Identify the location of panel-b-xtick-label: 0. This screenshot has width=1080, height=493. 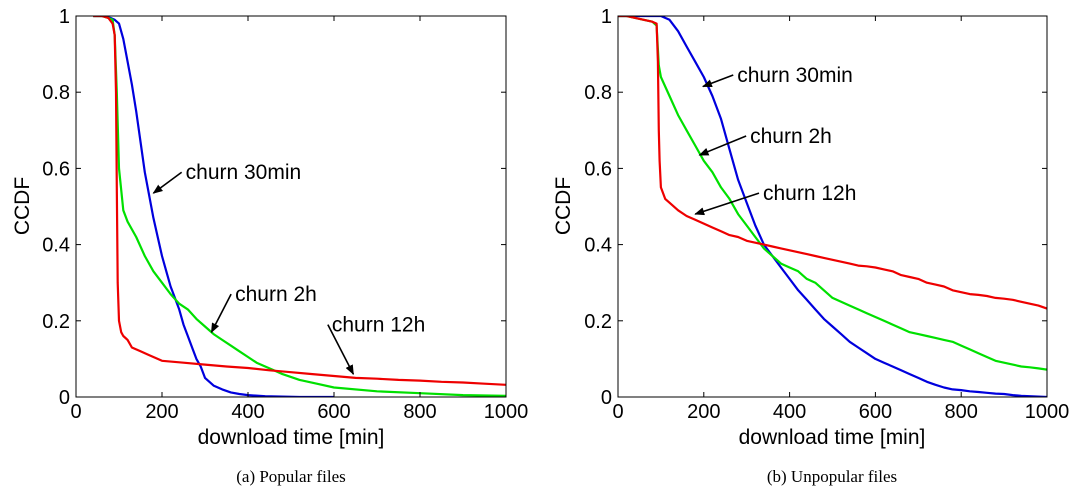
(617, 412).